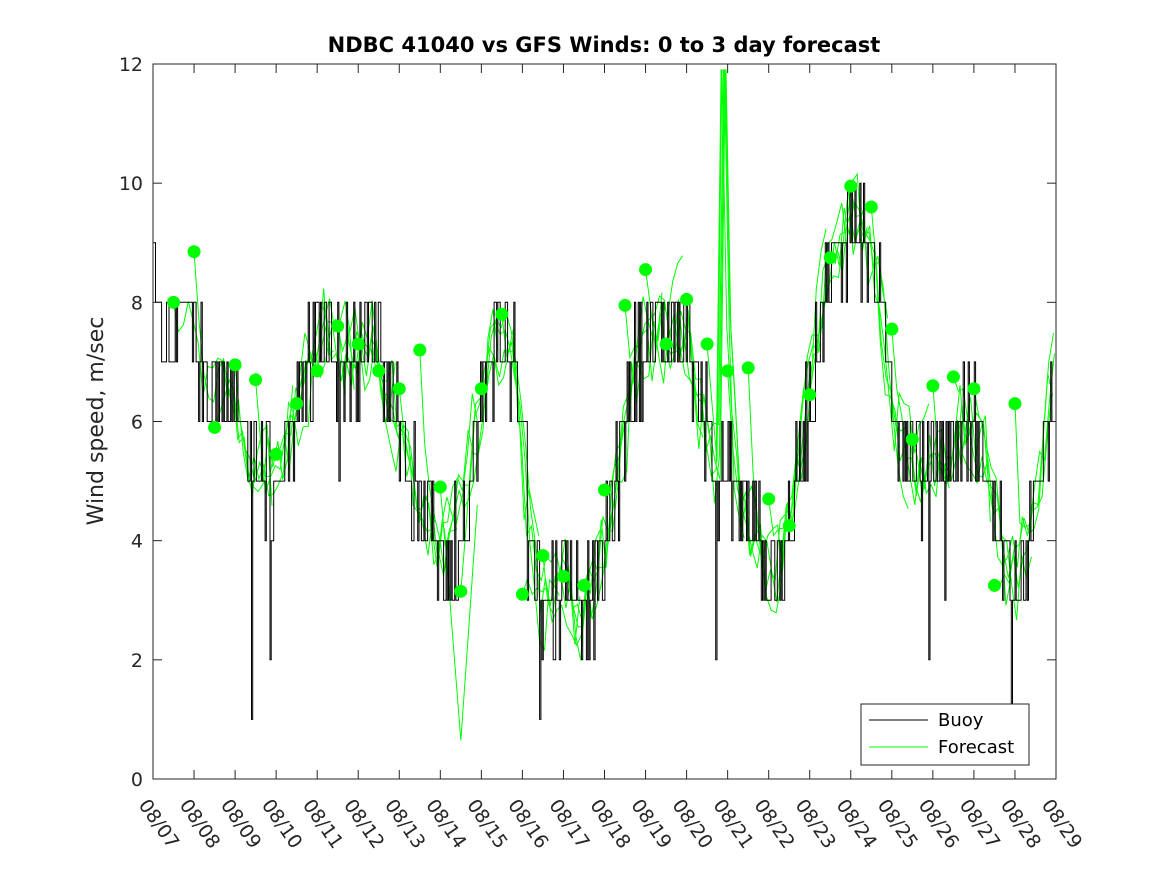 Image resolution: width=1167 pixels, height=875 pixels. What do you see at coordinates (137, 780) in the screenshot?
I see `y-tick-label-0: 0` at bounding box center [137, 780].